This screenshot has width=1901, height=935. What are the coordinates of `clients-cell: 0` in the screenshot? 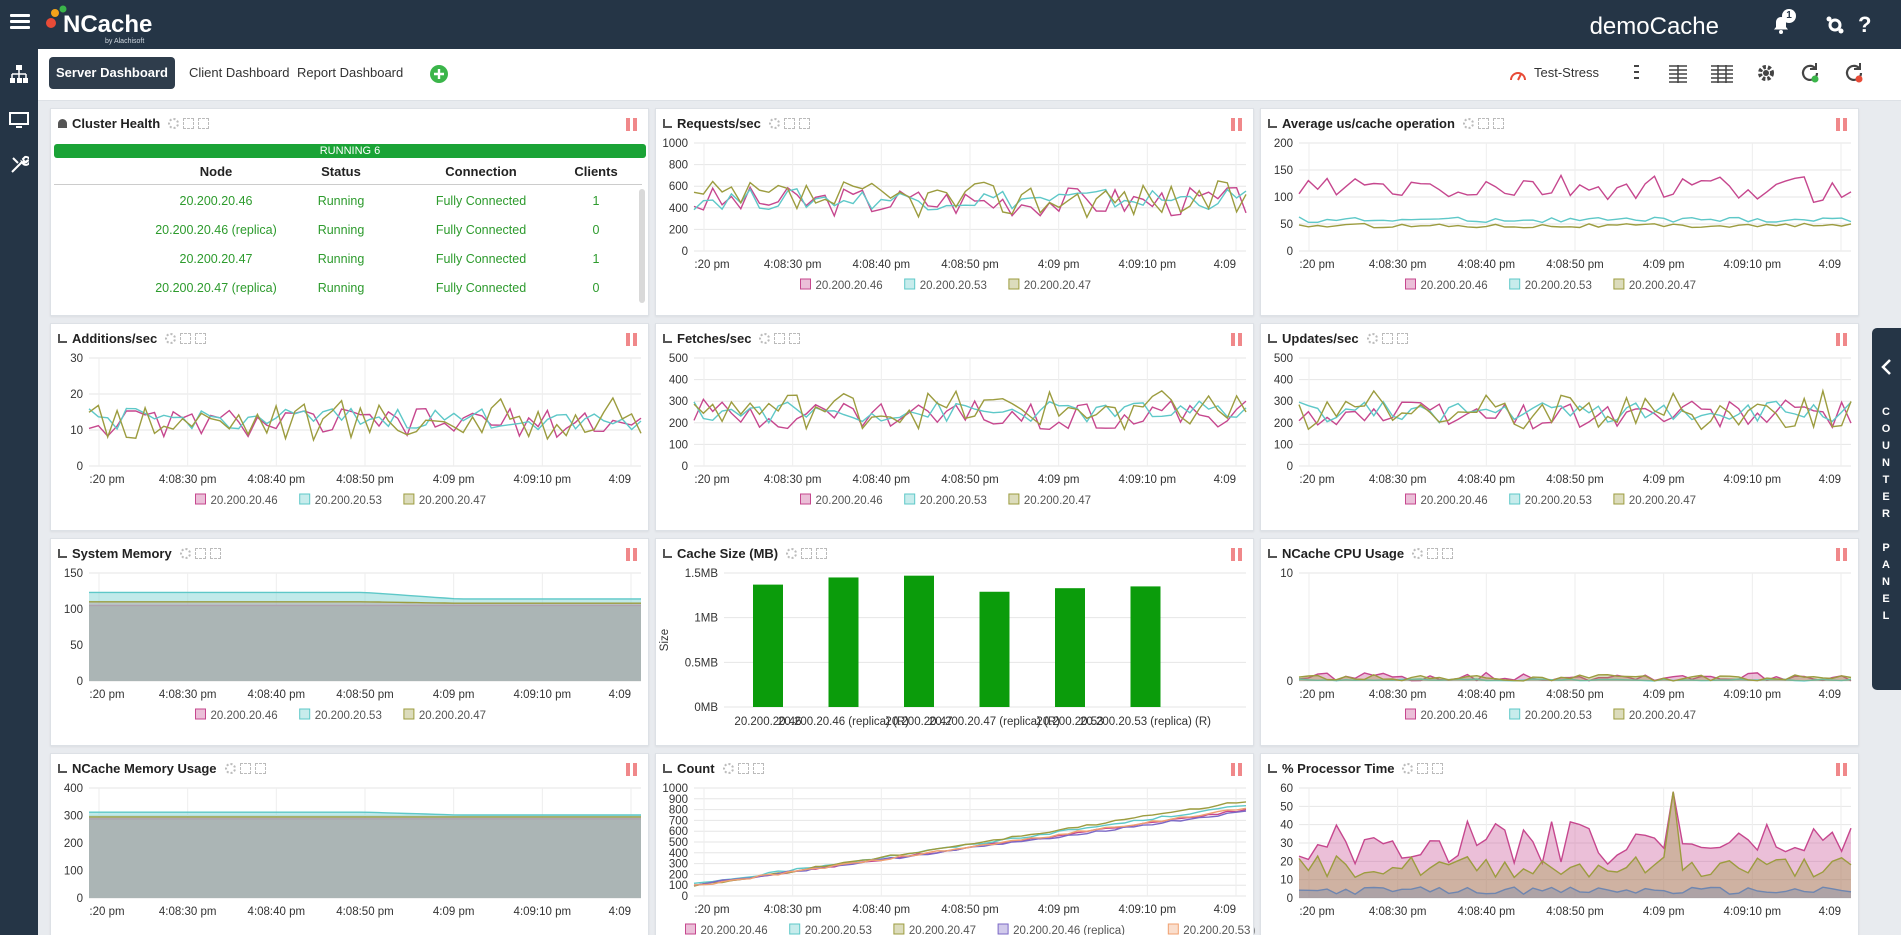 It's located at (596, 288).